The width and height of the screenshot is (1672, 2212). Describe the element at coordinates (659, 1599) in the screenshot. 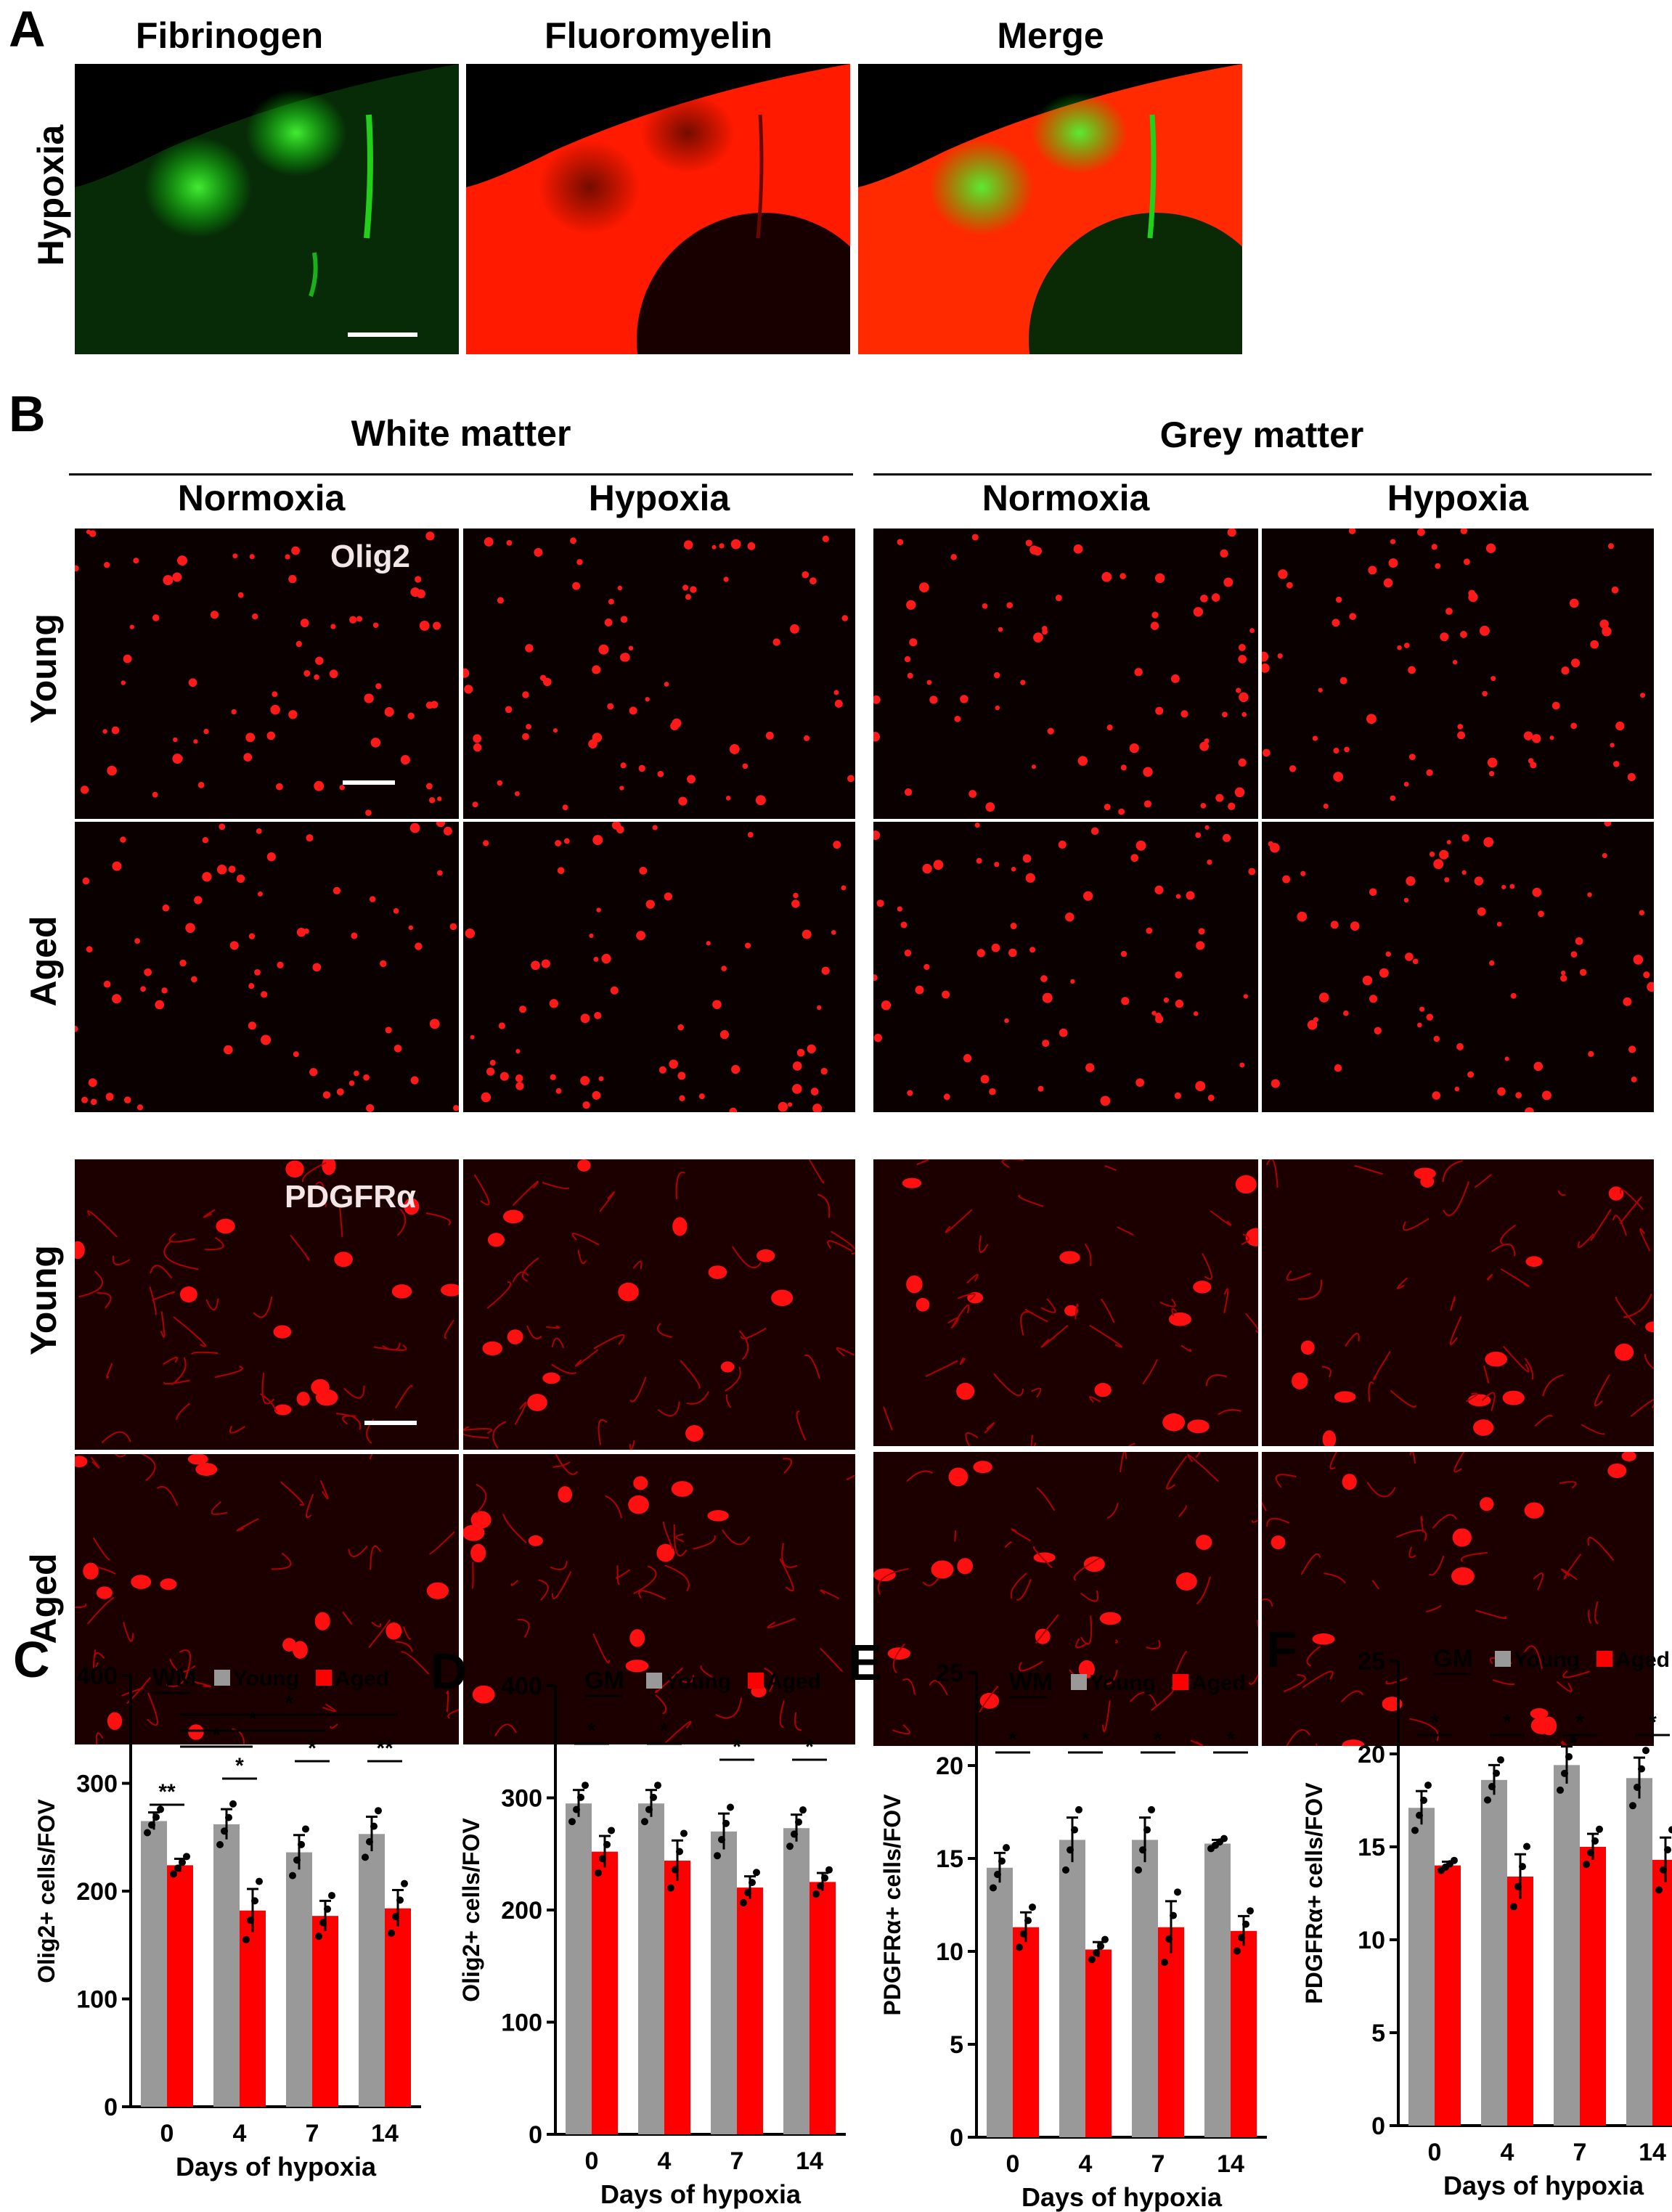

I see `micrograph-pdgfra-aged-wm-hypoxia` at that location.